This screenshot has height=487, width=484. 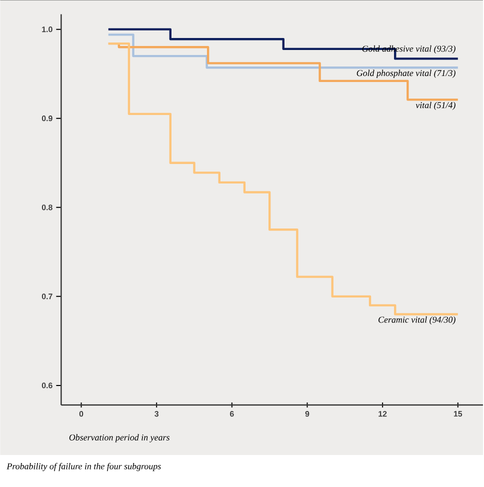 What do you see at coordinates (417, 320) in the screenshot?
I see `series-label: Ceramic vital (94/30)` at bounding box center [417, 320].